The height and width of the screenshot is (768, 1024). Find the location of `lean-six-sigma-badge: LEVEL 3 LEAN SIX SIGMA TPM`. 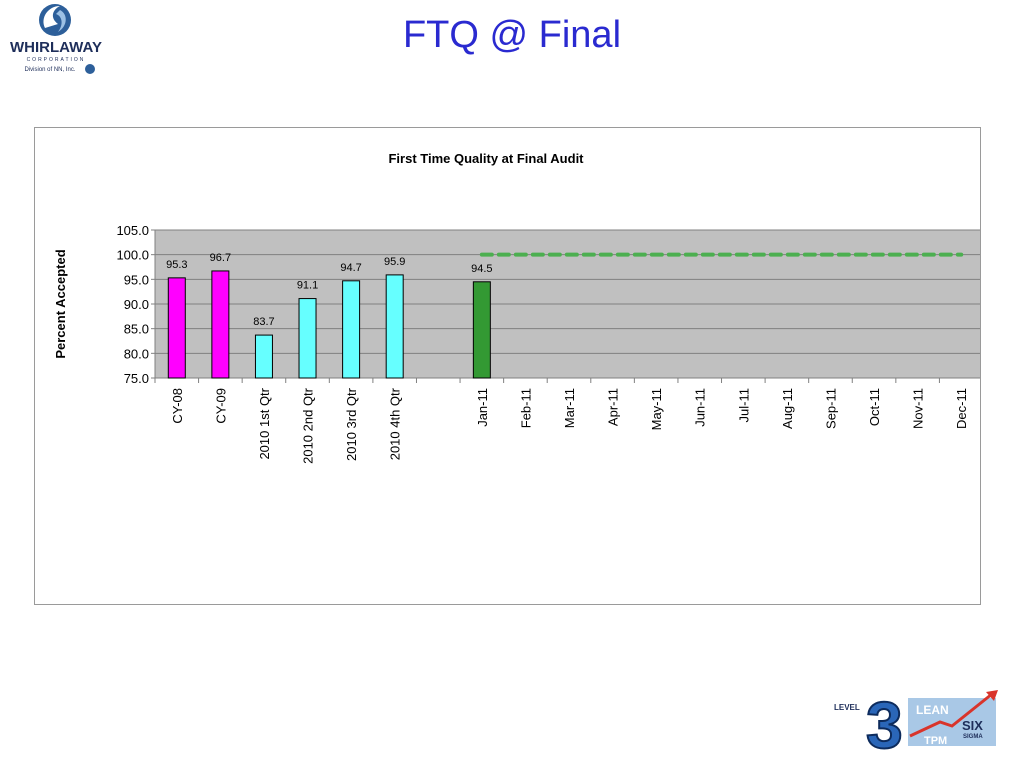

lean-six-sigma-badge: LEVEL 3 LEAN SIX SIGMA TPM is located at coordinates (916, 718).